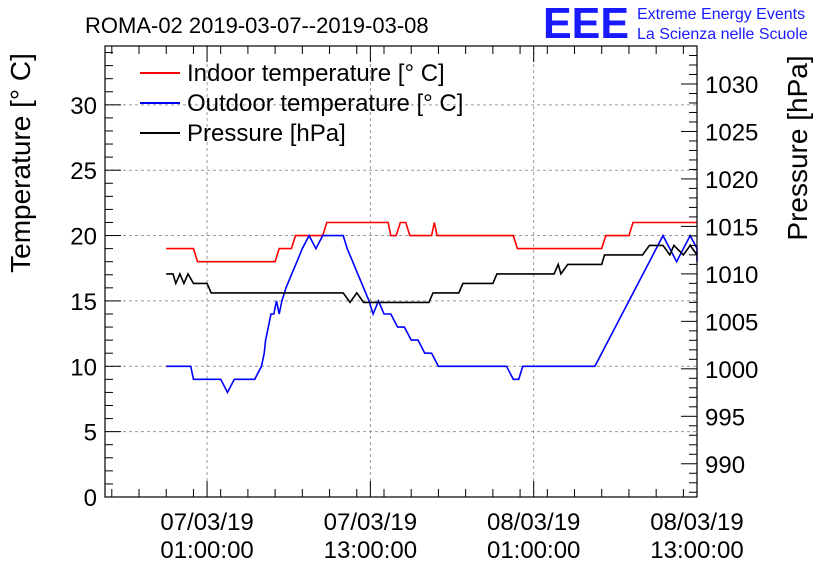  What do you see at coordinates (731, 180) in the screenshot?
I see `y-right-tick-label: 1020` at bounding box center [731, 180].